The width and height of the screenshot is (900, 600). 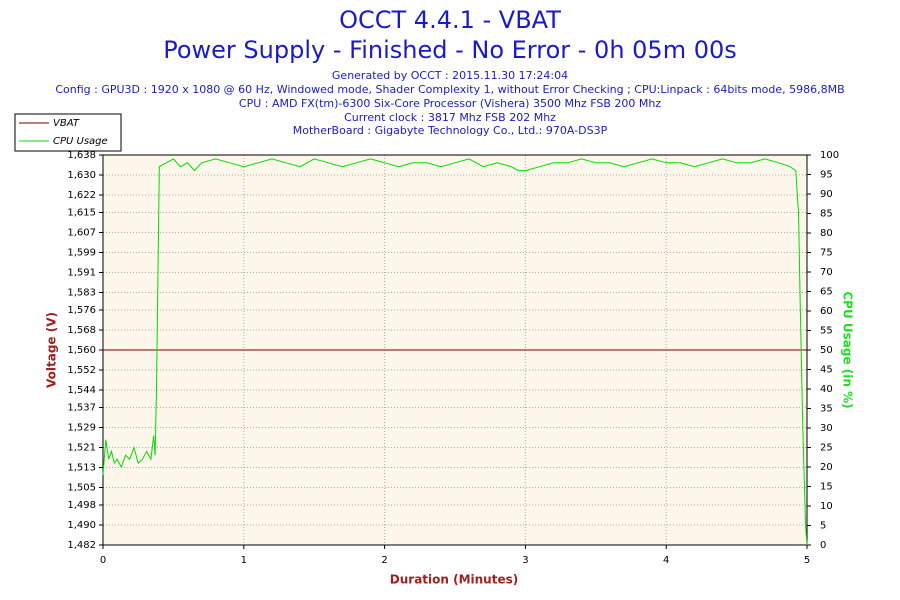 What do you see at coordinates (826, 506) in the screenshot?
I see `y2-tick-label: 10` at bounding box center [826, 506].